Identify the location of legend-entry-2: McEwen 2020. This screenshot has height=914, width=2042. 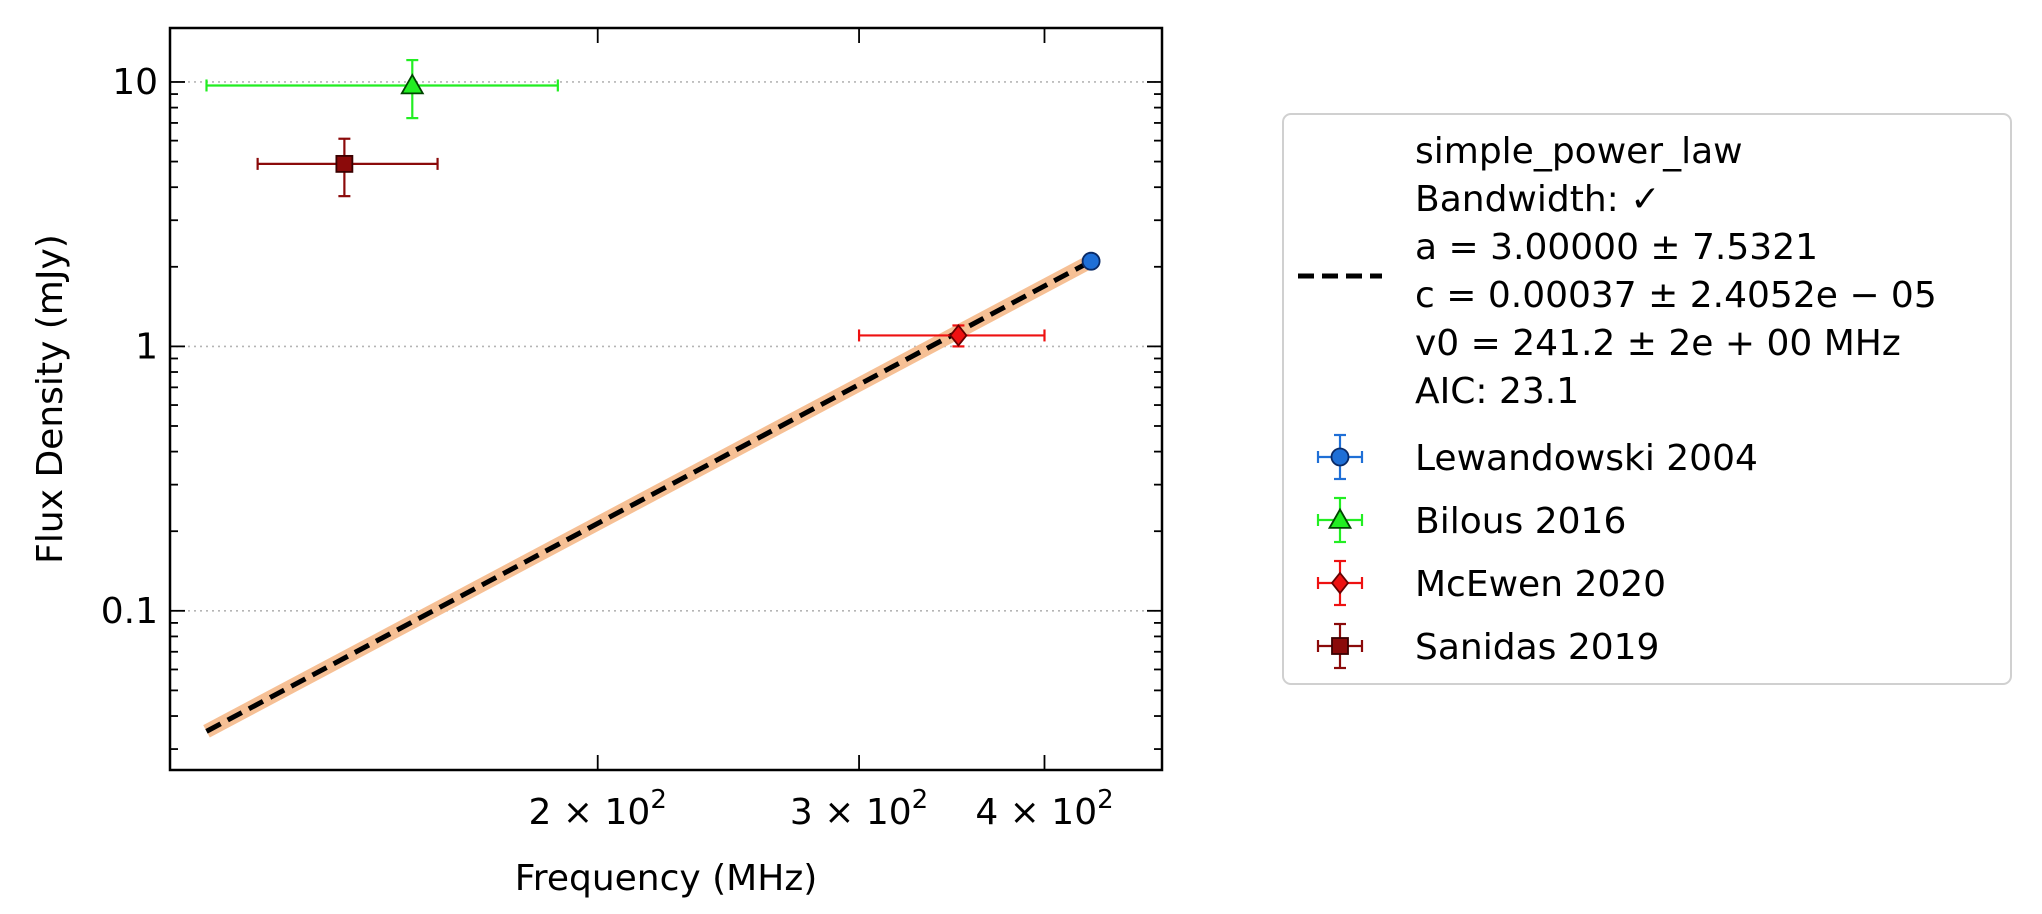
(1491, 583).